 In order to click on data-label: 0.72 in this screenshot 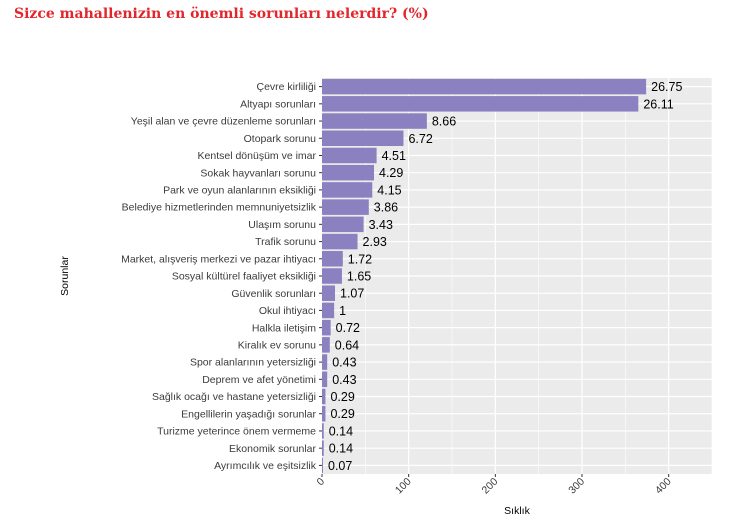, I will do `click(348, 328)`.